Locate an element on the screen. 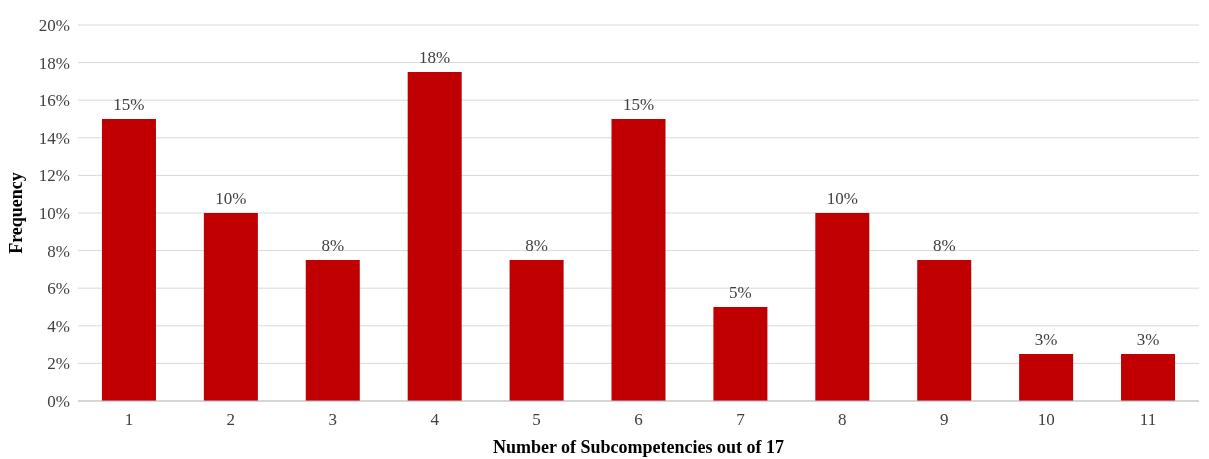  x-tick-label: 3 is located at coordinates (333, 419).